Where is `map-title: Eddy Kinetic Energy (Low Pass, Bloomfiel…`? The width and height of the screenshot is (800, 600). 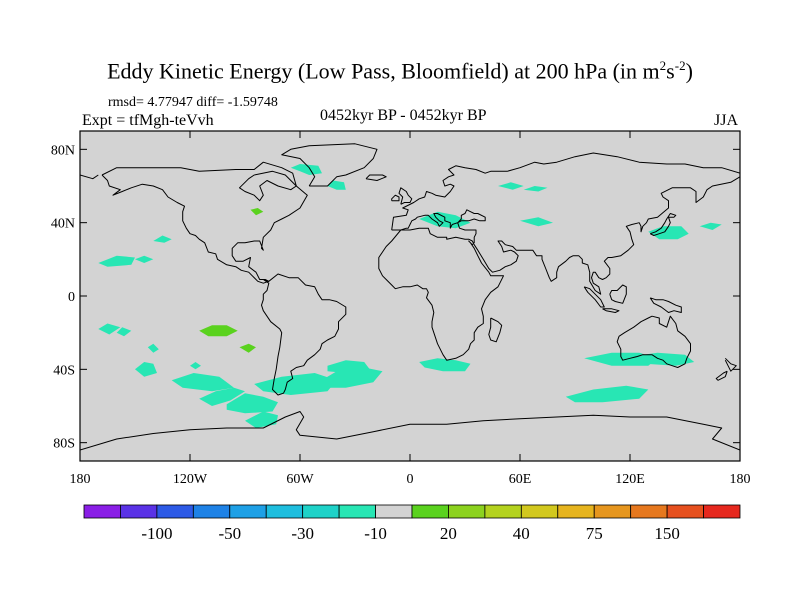
map-title: Eddy Kinetic Energy (Low Pass, Bloomfiel… is located at coordinates (400, 71).